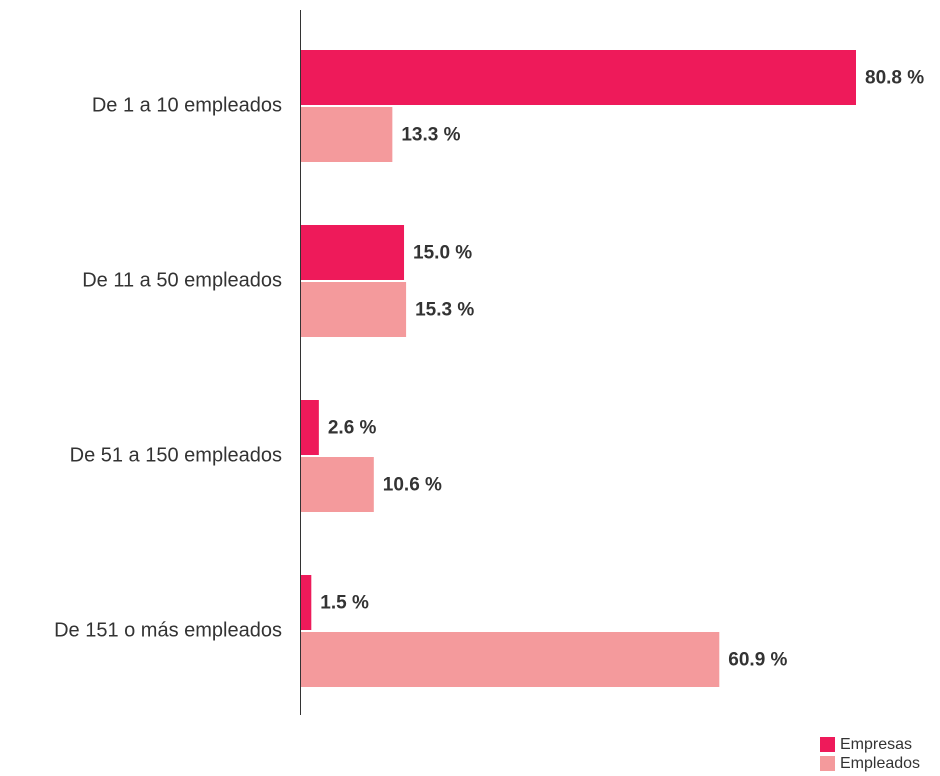 The image size is (940, 776). I want to click on bar-empresas-de-1-a-10-empleados, so click(578, 77).